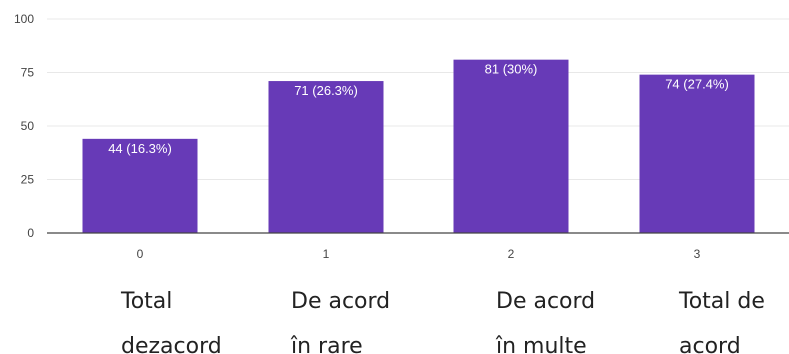 The height and width of the screenshot is (354, 789). Describe the element at coordinates (710, 344) in the screenshot. I see `category-description-label: acord` at that location.